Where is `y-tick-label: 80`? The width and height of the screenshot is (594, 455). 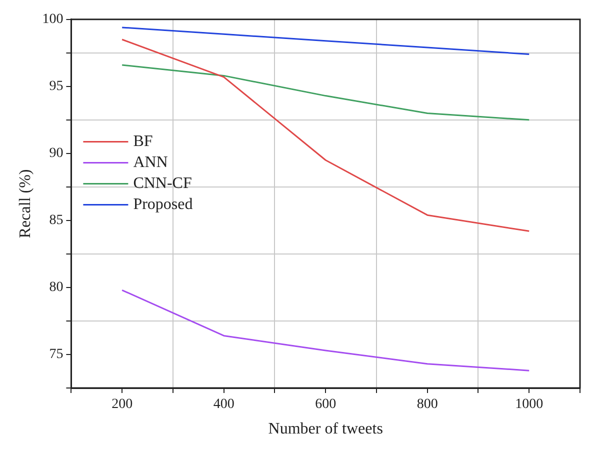
y-tick-label: 80 is located at coordinates (56, 288).